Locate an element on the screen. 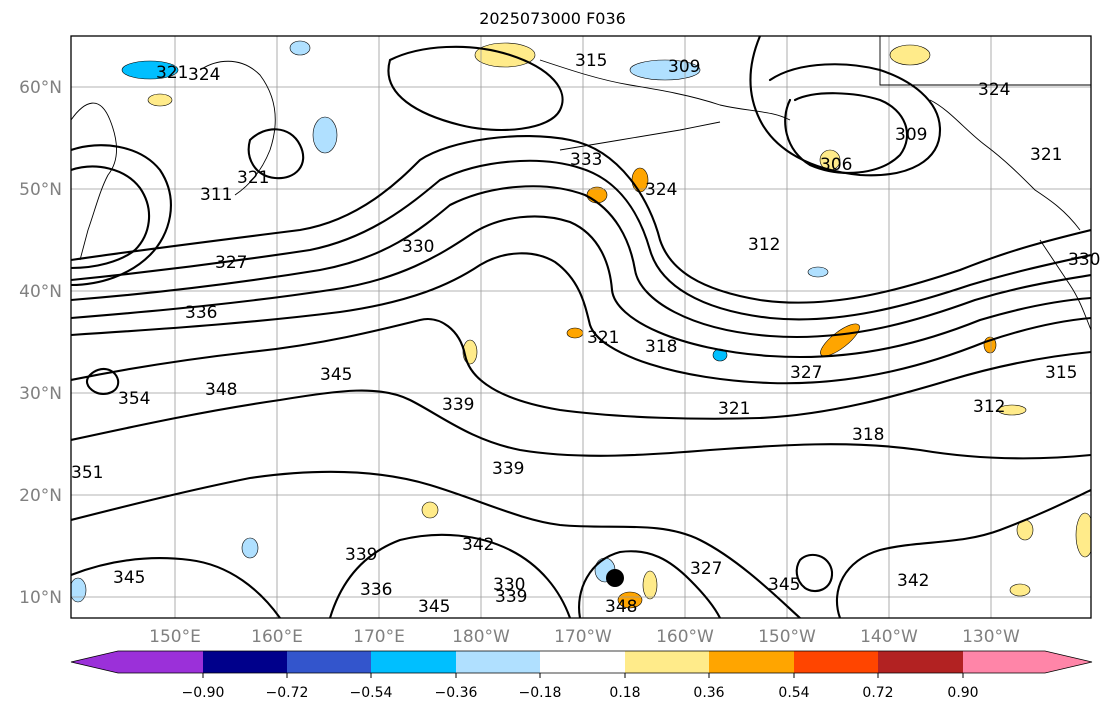 The image size is (1105, 712). lon-tick-label: 160°E is located at coordinates (277, 637).